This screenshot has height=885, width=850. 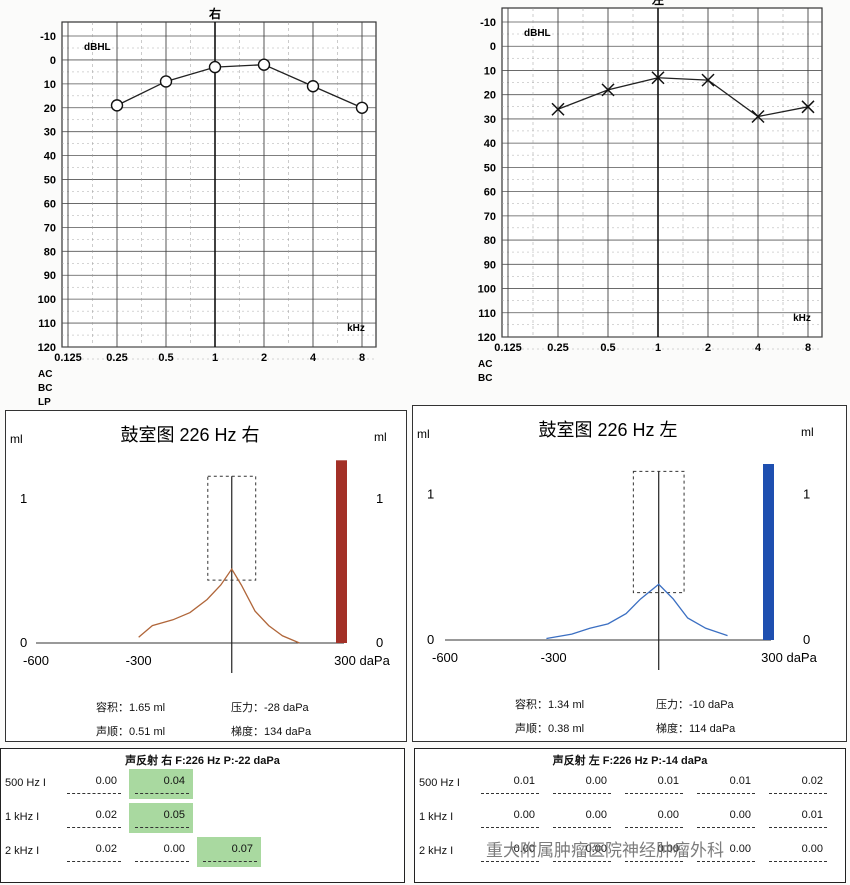 I want to click on reflex-value: 0.02, so click(x=812, y=781).